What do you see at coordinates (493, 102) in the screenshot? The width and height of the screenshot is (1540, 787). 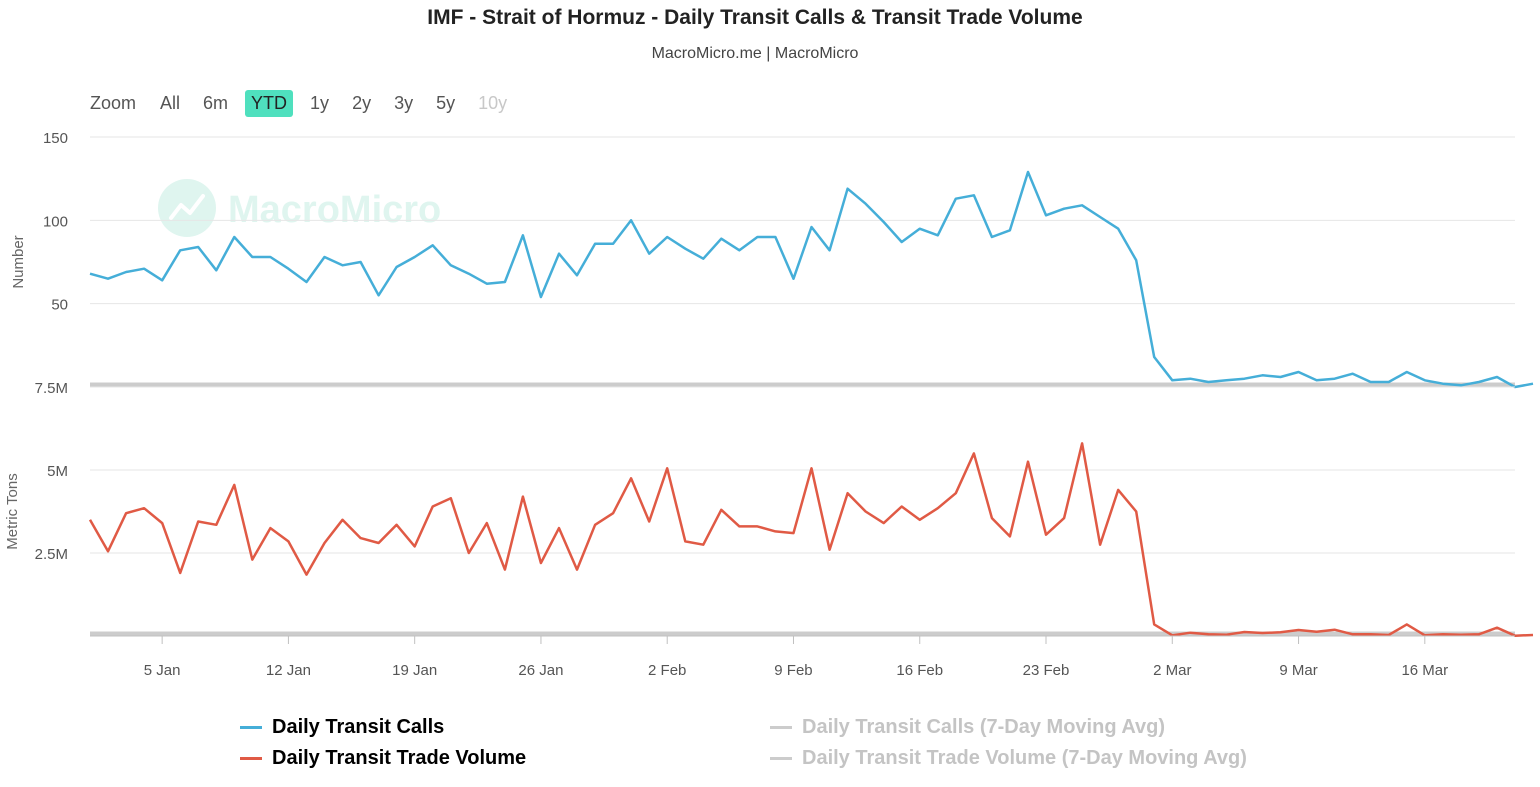 I see `zoom-button-10y: 10y` at bounding box center [493, 102].